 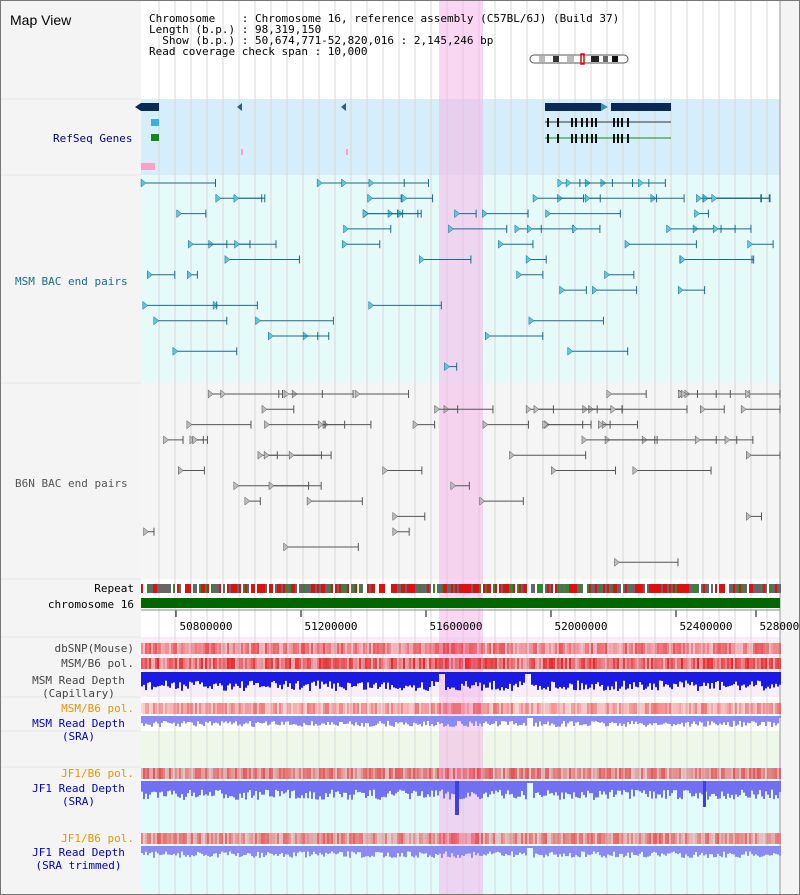 What do you see at coordinates (78, 859) in the screenshot?
I see `jf1-depth-trimmed-label: JF1 Read Depth (SRA trimmed)` at bounding box center [78, 859].